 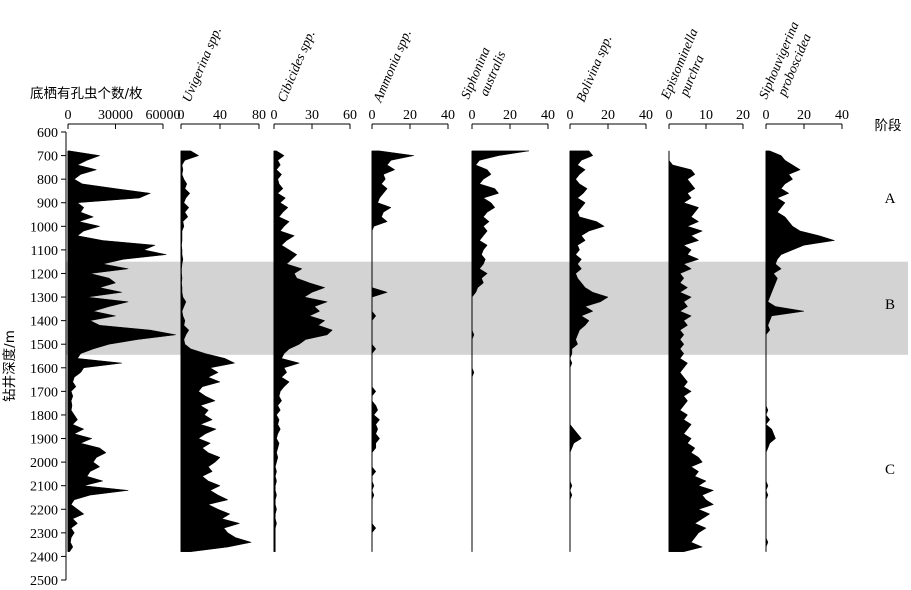 I want to click on depth-tick-label: 1800, so click(x=44, y=416).